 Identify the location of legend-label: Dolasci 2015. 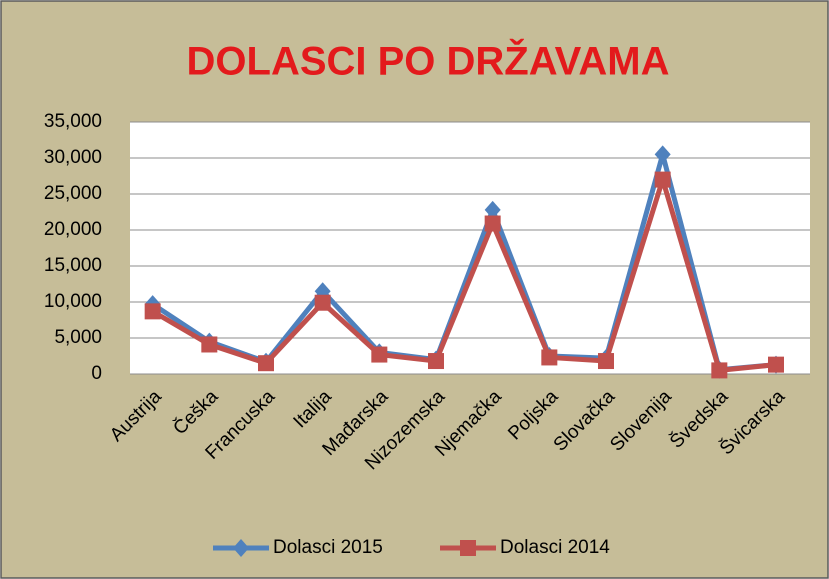
(328, 547).